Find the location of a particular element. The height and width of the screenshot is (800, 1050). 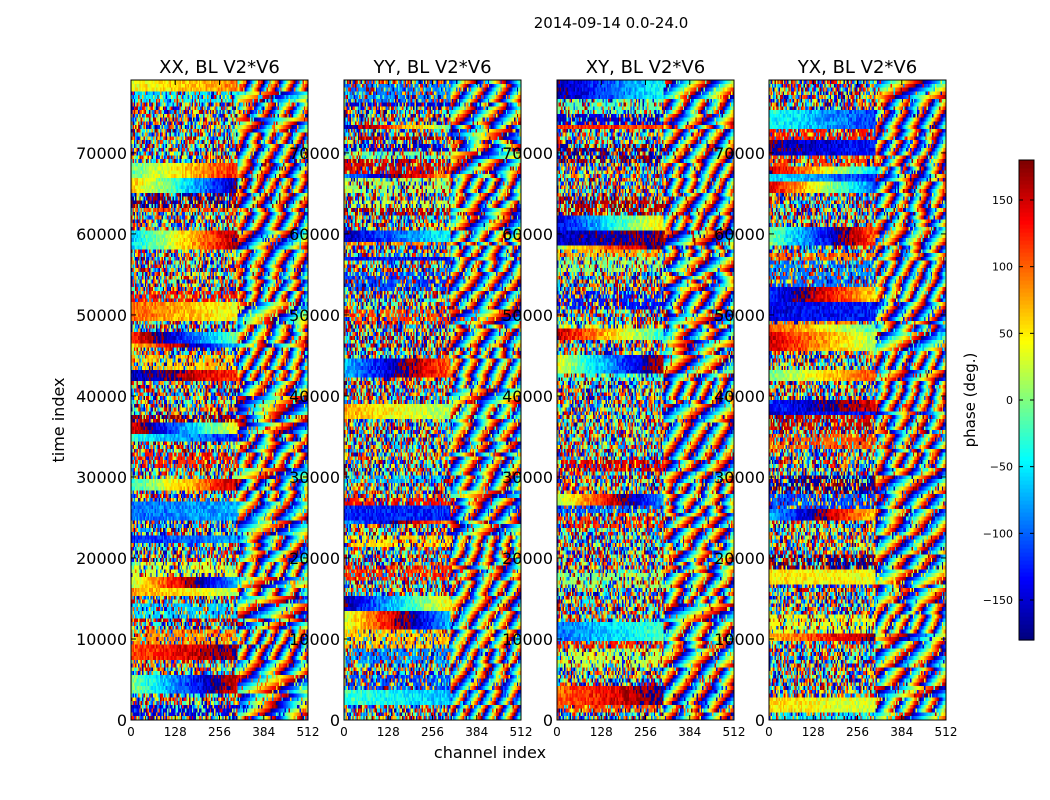

panel-title: YX, BL V2*V6 is located at coordinates (857, 67).